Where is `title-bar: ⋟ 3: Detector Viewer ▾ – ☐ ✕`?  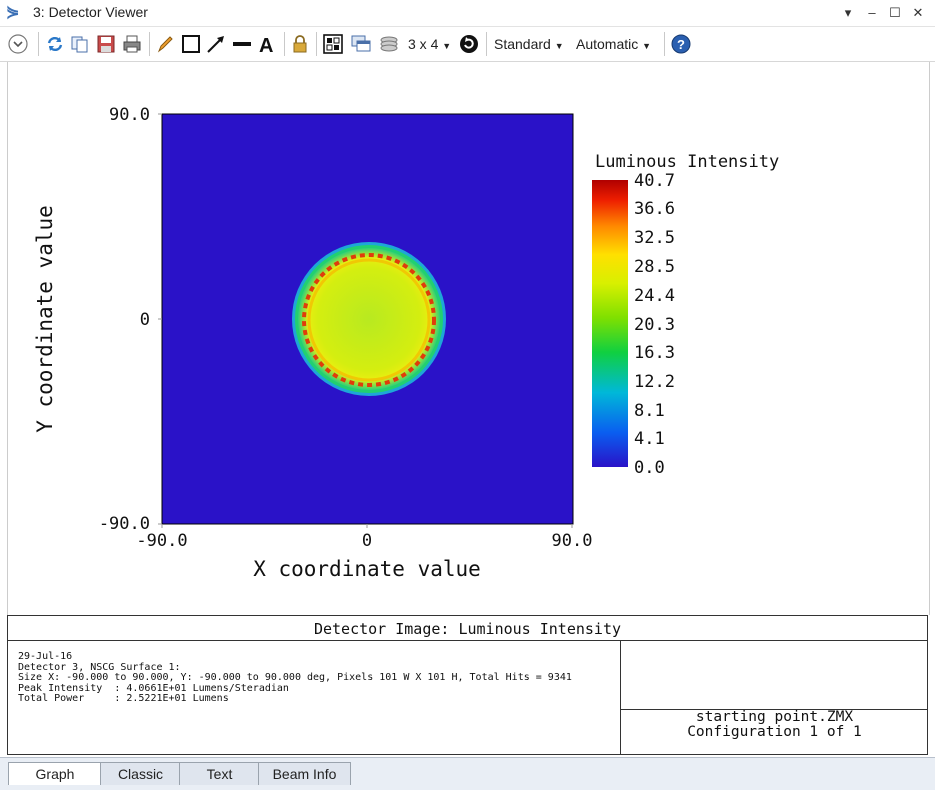
title-bar: ⋟ 3: Detector Viewer ▾ – ☐ ✕ is located at coordinates (467, 13).